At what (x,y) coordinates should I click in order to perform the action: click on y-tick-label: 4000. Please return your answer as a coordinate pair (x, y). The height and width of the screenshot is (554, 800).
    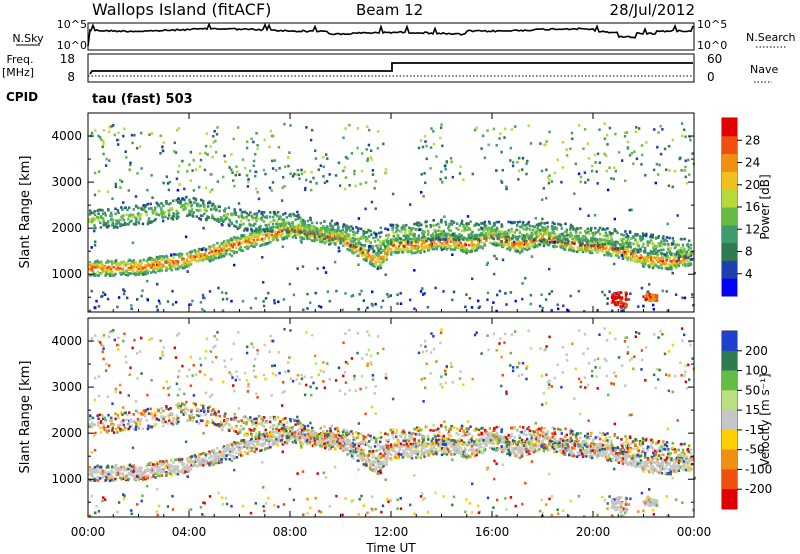
    Looking at the image, I should click on (66, 136).